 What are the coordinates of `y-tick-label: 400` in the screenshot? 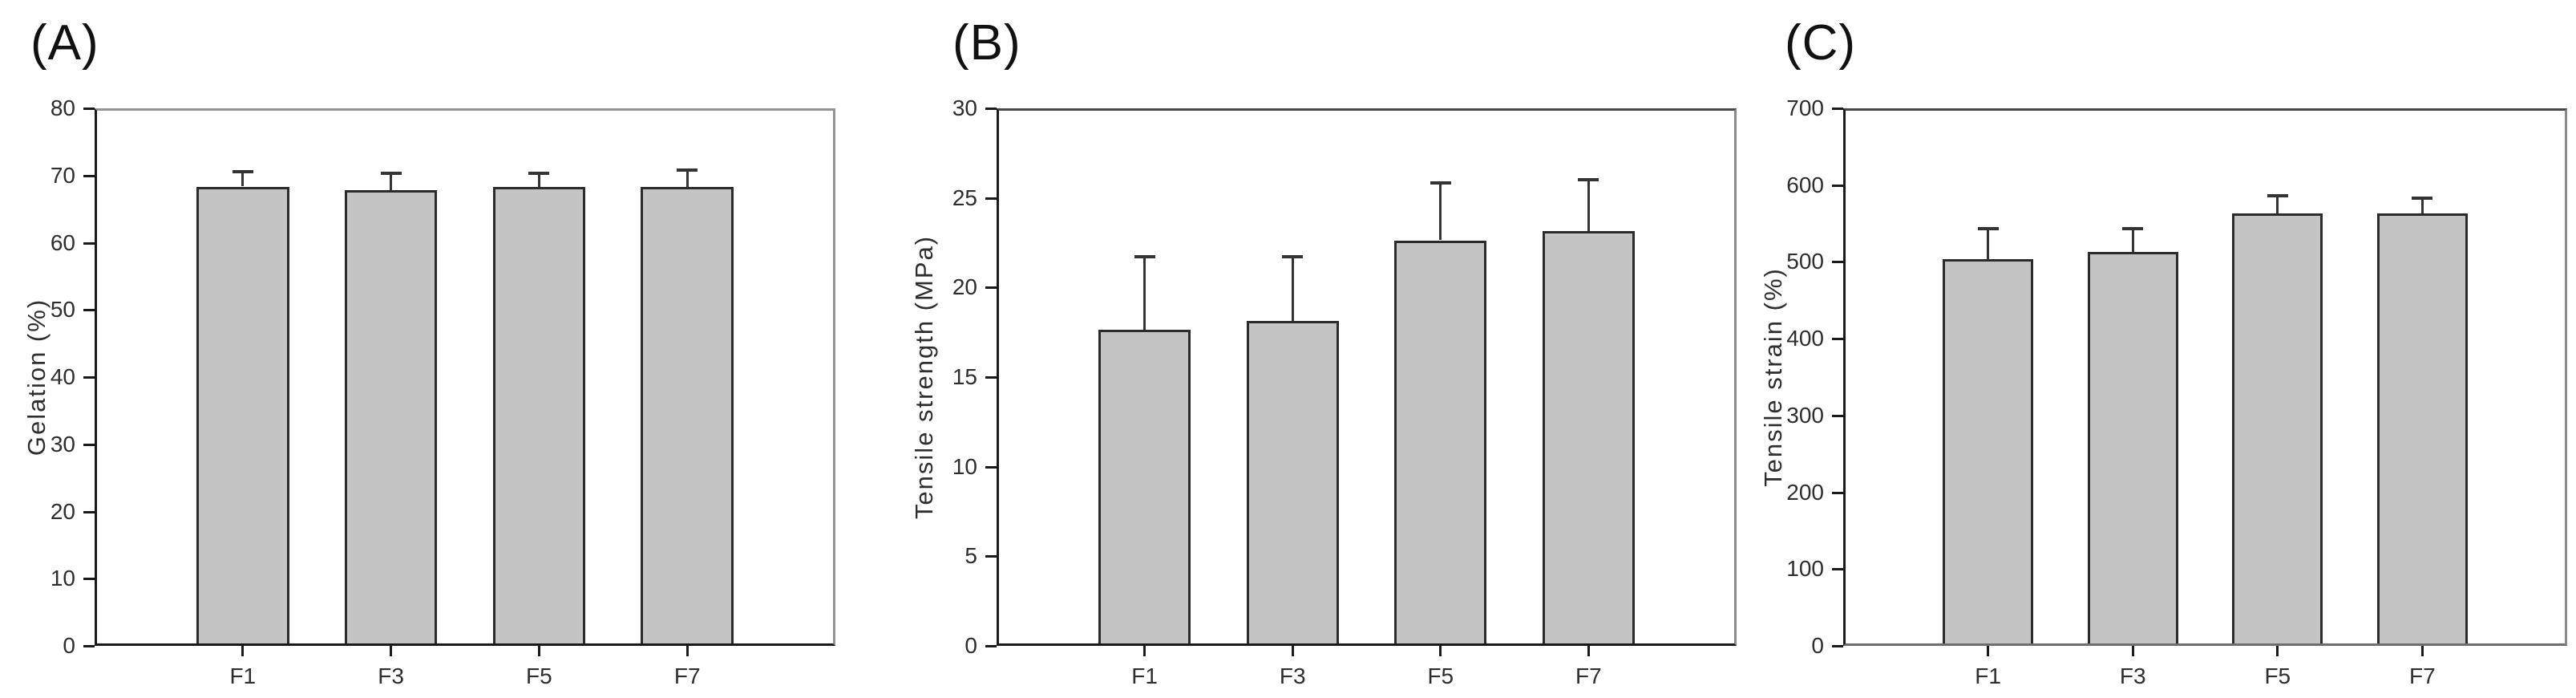 It's located at (1805, 338).